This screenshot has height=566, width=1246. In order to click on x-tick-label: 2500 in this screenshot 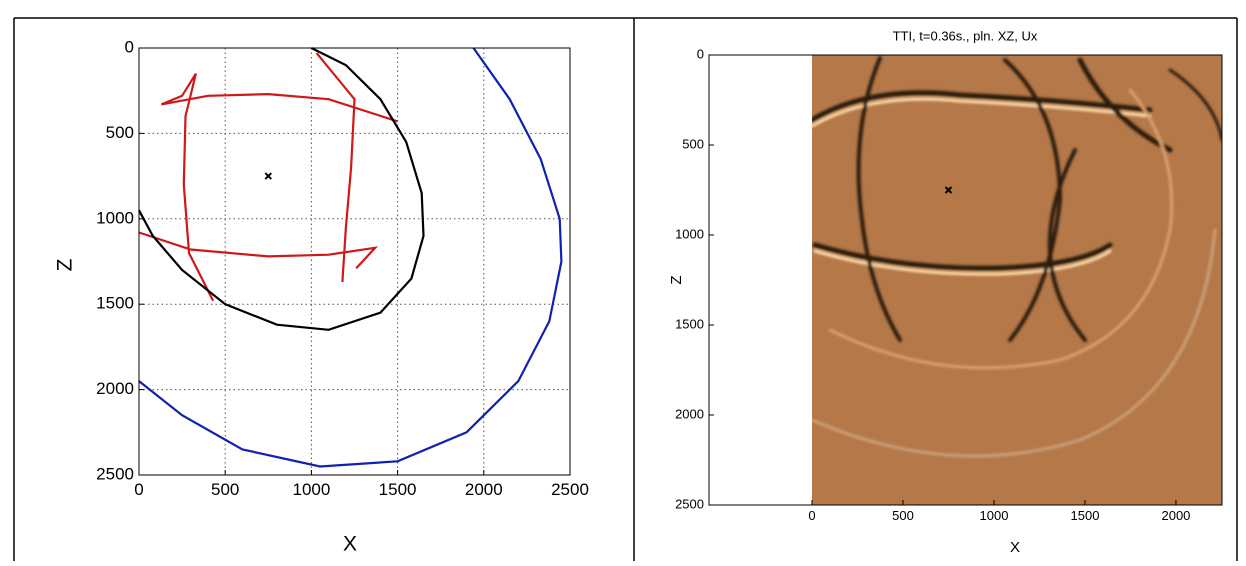, I will do `click(570, 489)`.